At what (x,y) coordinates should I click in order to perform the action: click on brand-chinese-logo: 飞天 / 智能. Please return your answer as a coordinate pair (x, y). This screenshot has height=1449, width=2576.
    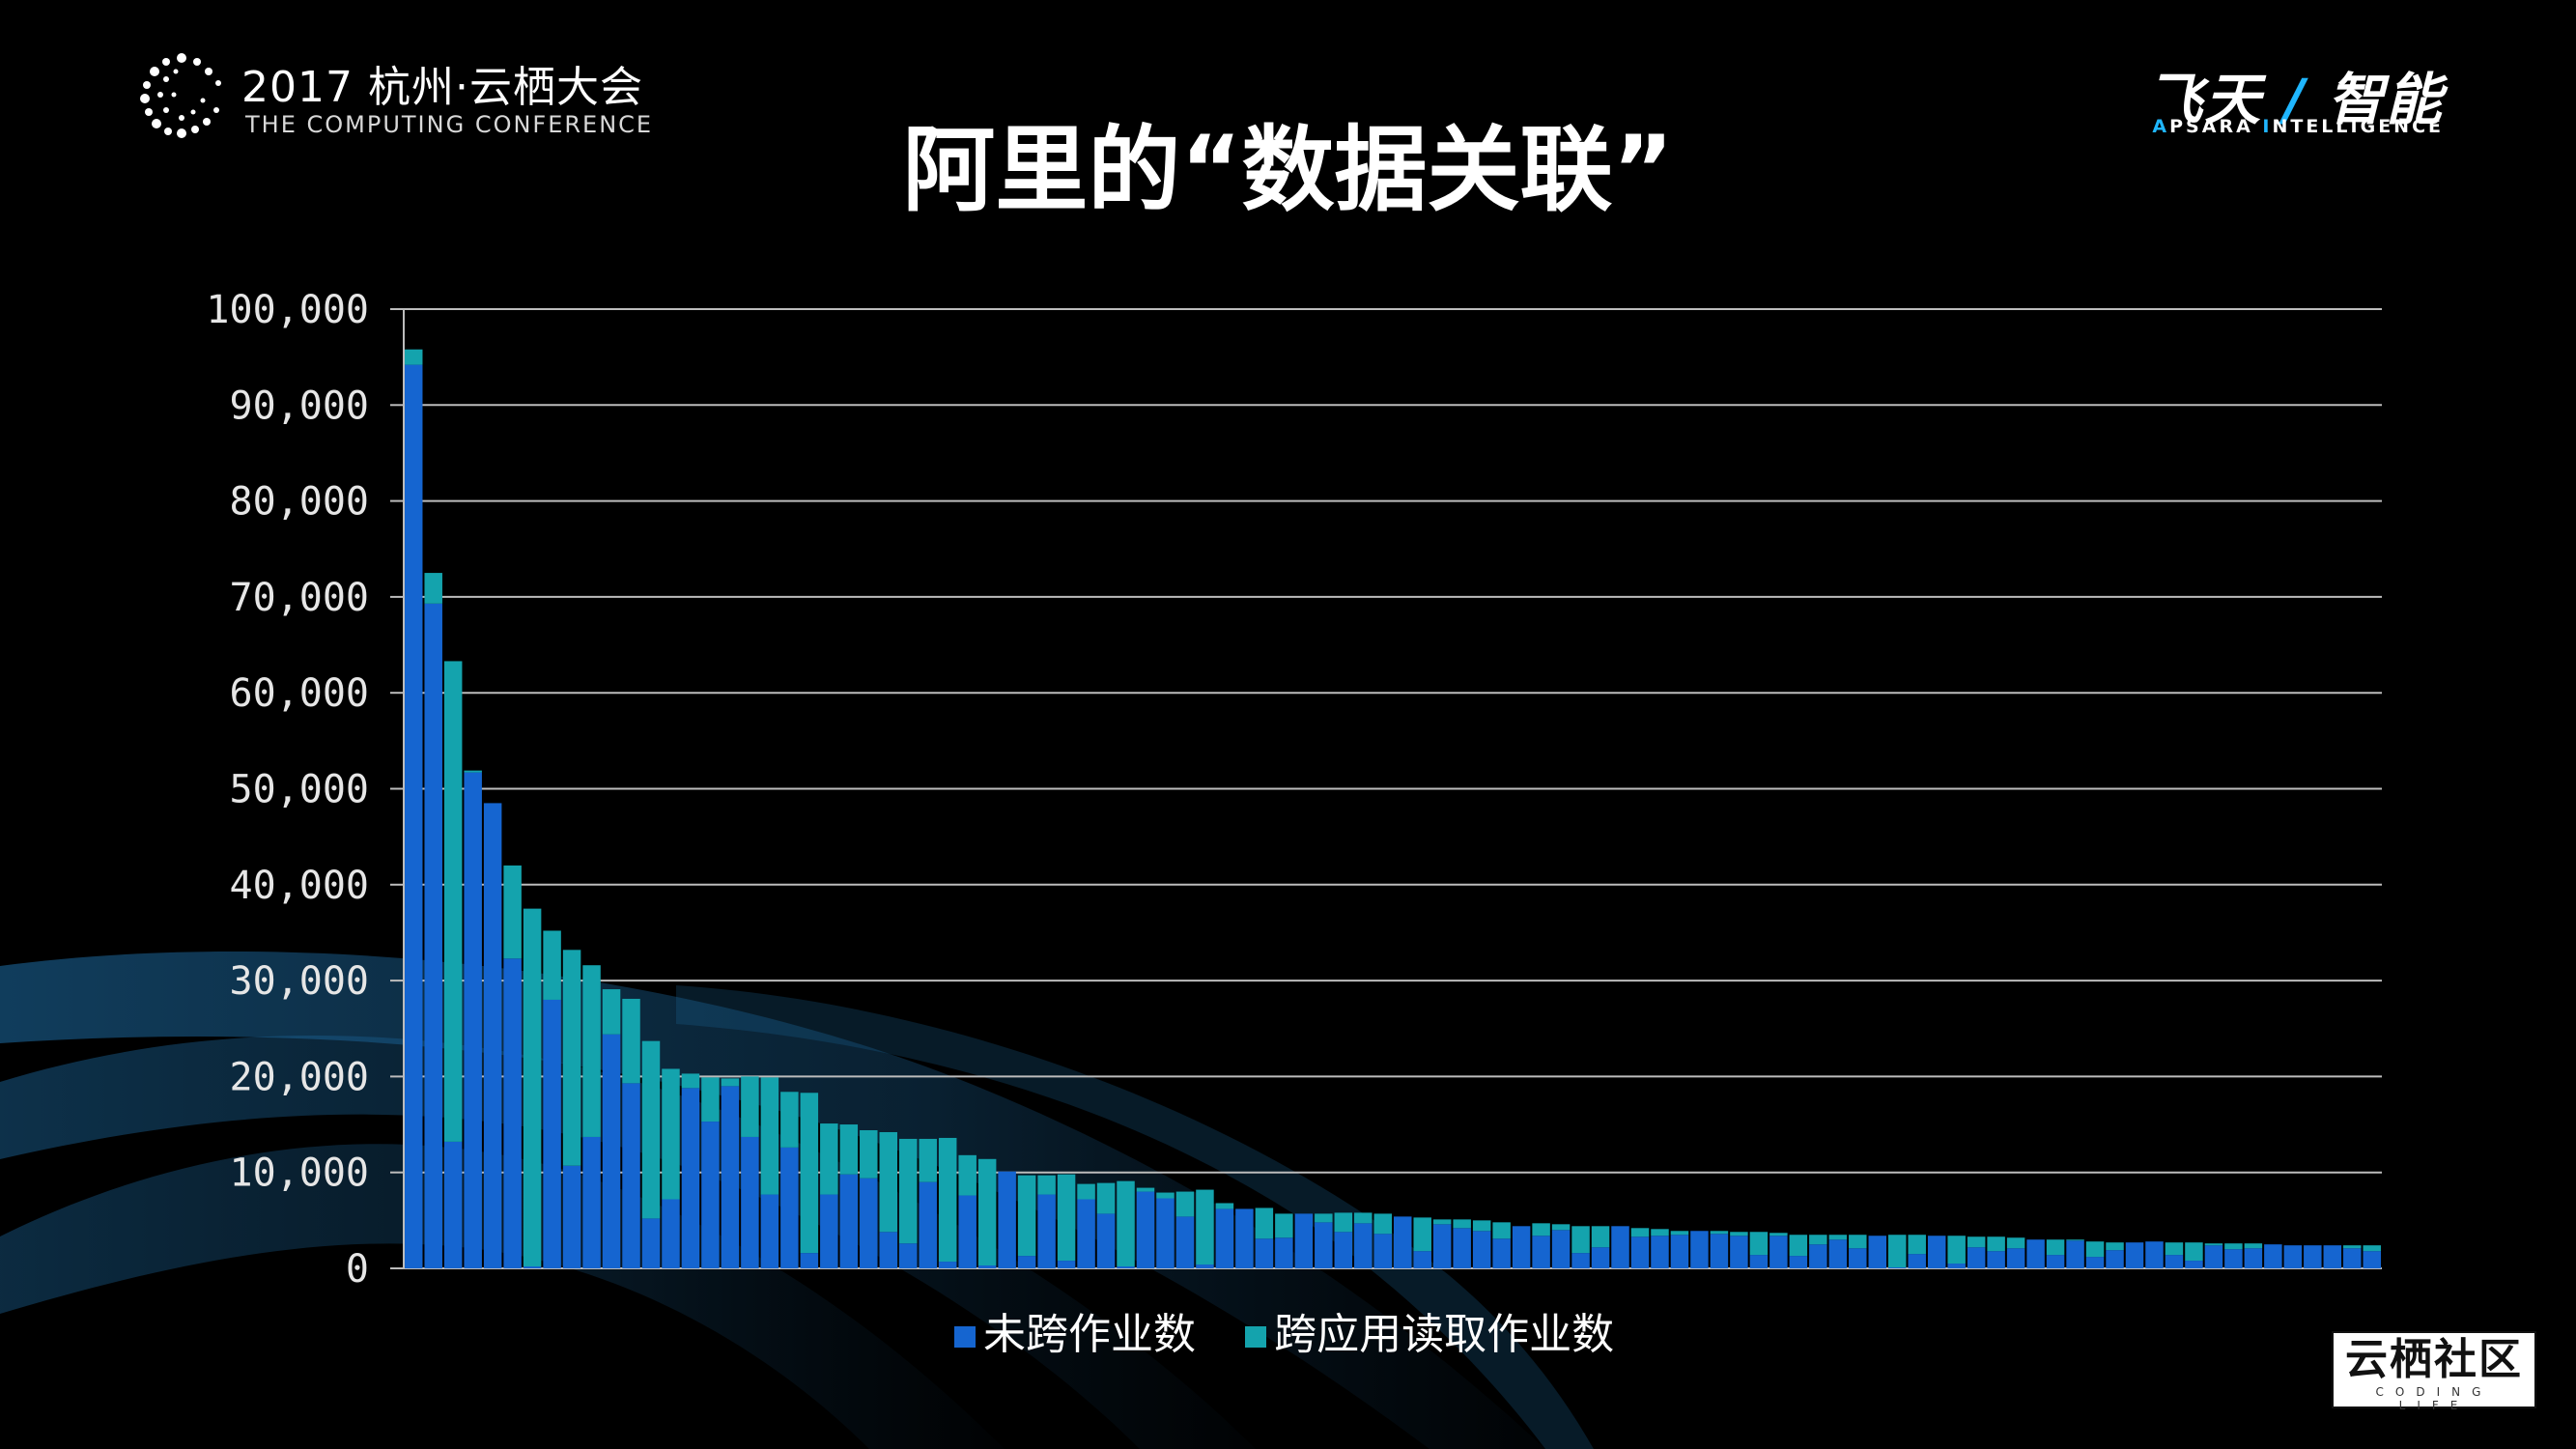
    Looking at the image, I should click on (2295, 94).